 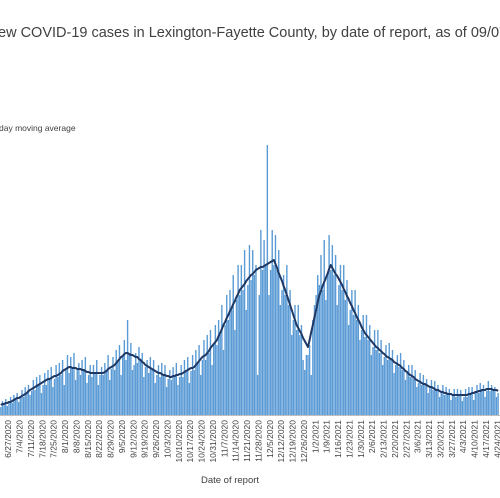 I want to click on x-tick-label: 1/9/2021, so click(x=327, y=436).